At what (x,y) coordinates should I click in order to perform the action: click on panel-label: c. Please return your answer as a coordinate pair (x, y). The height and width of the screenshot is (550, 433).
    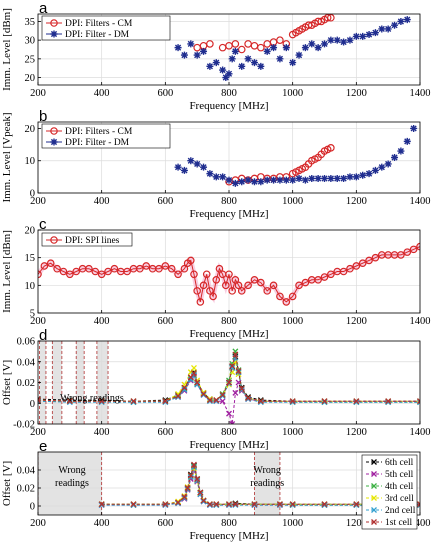
    Looking at the image, I should click on (43, 224).